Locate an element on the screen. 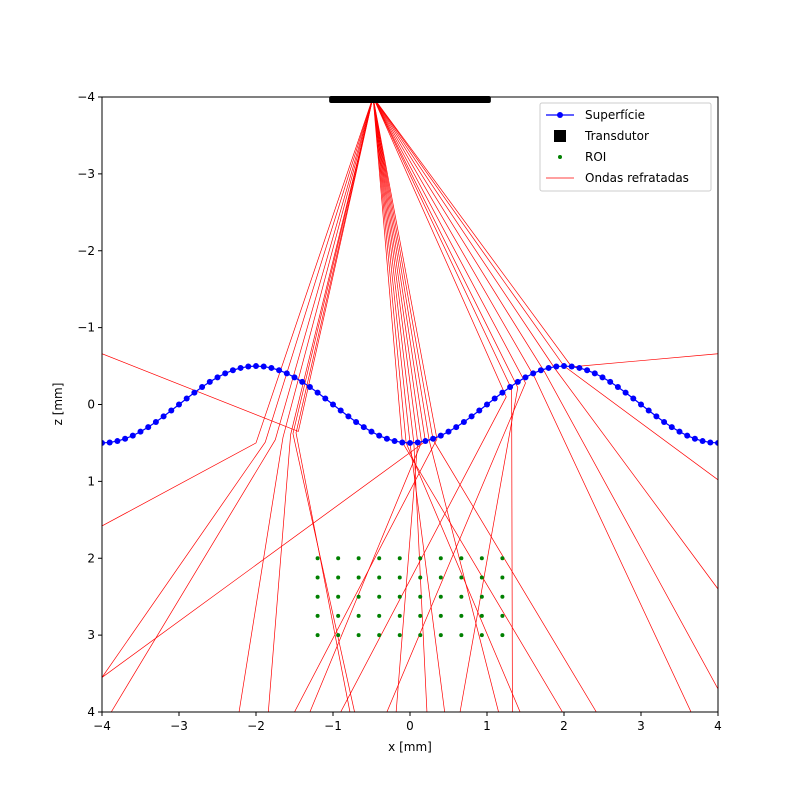  legend-rays-label: Ondas refratadas is located at coordinates (637, 178).